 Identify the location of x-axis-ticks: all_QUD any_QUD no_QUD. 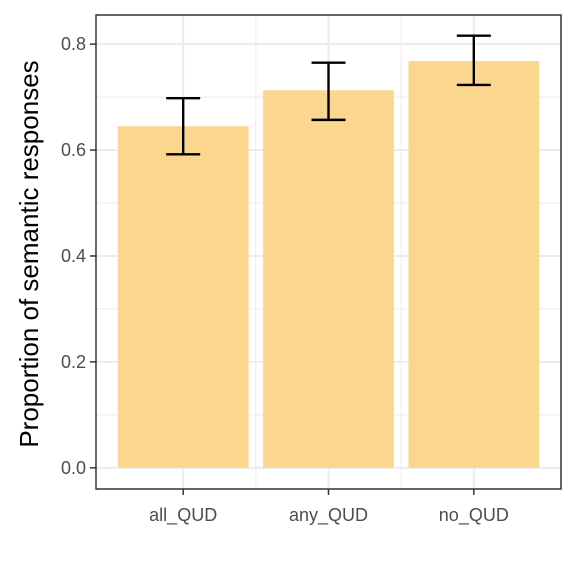
(329, 507).